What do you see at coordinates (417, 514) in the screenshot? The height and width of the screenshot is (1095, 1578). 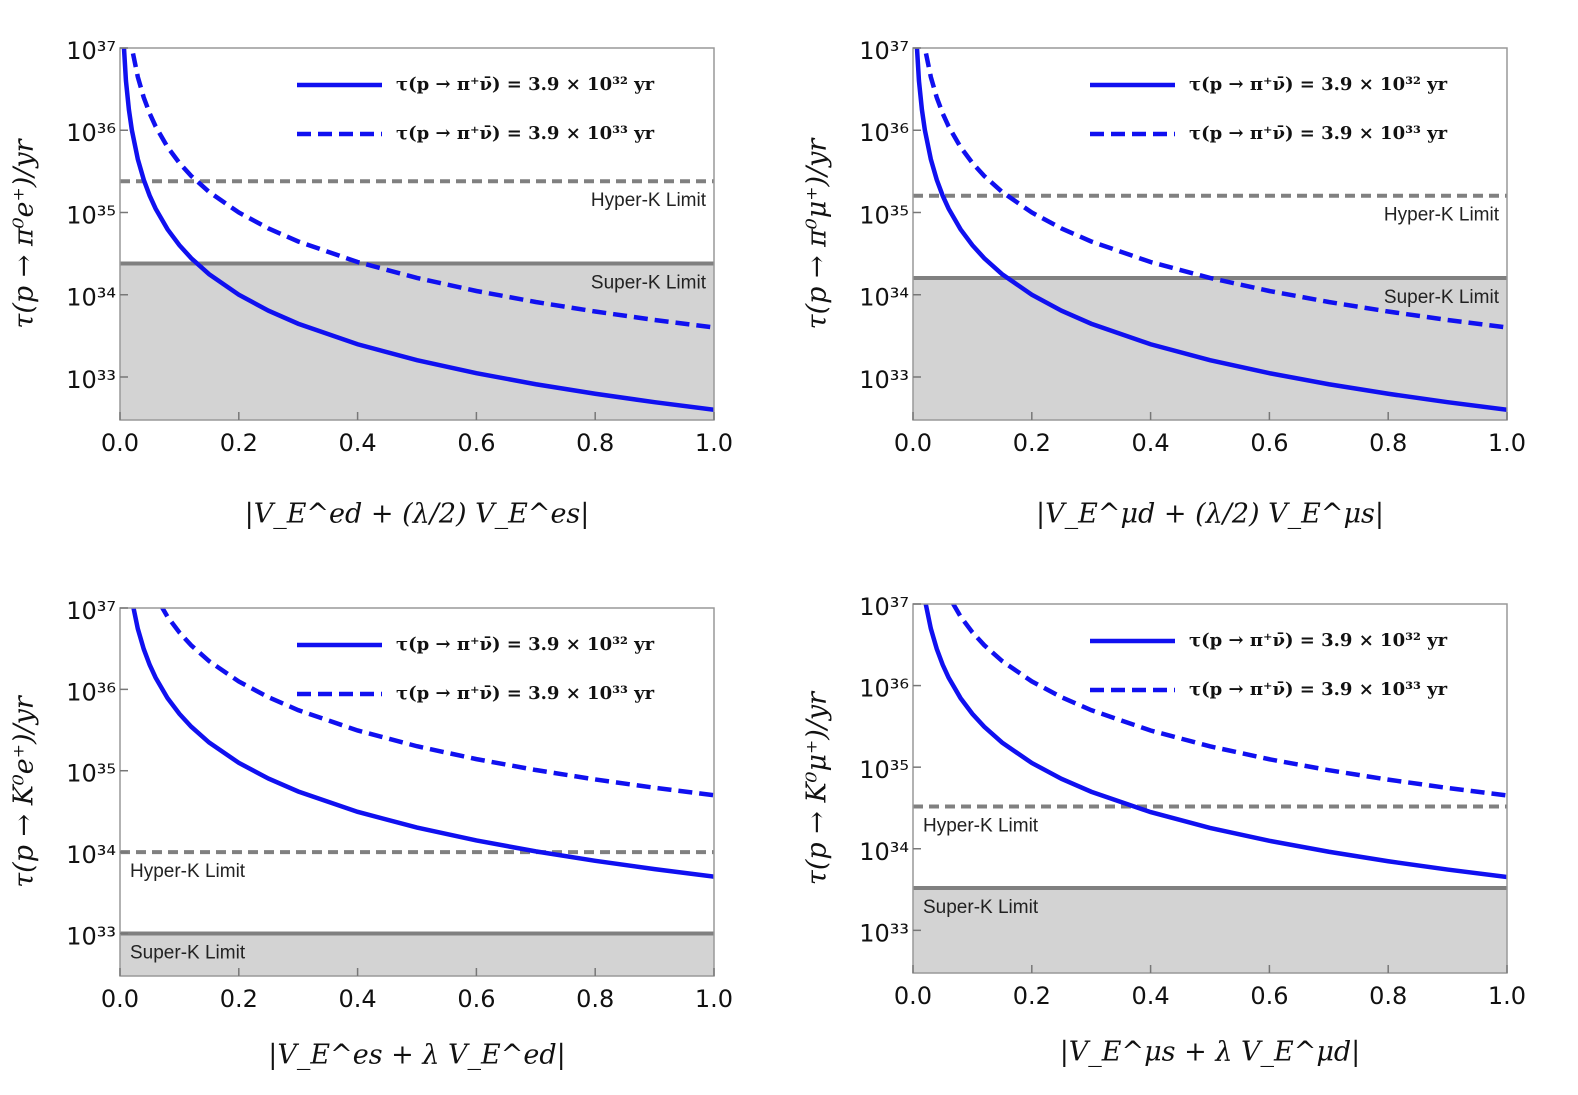 I see `x-axis-label: |V_E^ed + (λ/2) V_E^es|` at bounding box center [417, 514].